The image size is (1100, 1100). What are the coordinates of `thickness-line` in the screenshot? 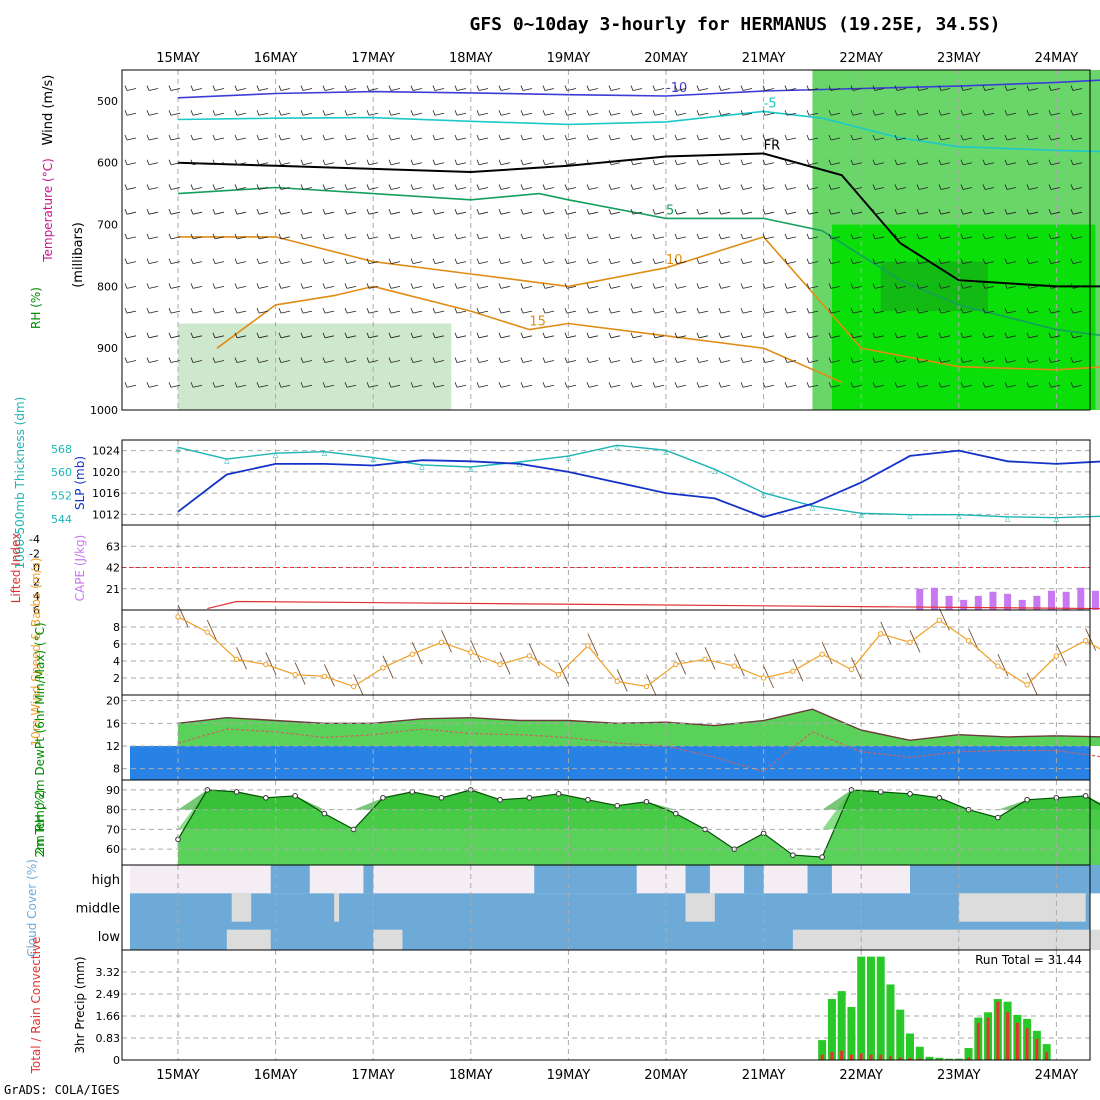 It's located at (638, 481).